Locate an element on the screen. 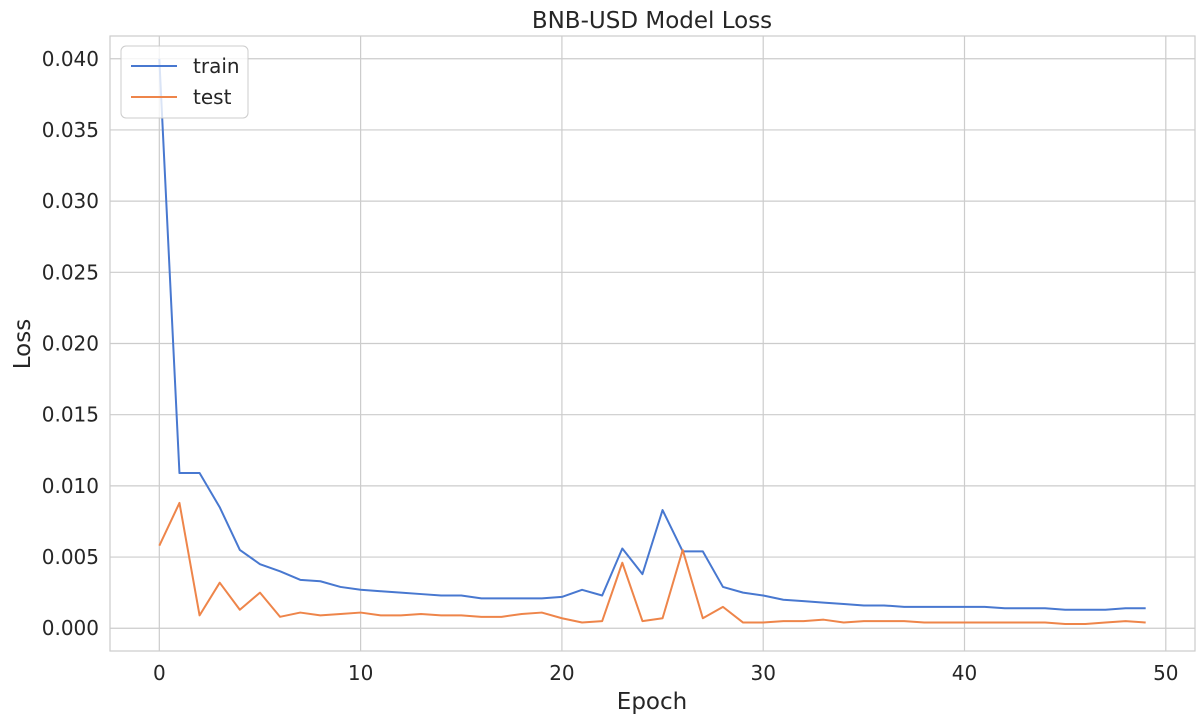 This screenshot has height=724, width=1204. series-line-test is located at coordinates (652, 563).